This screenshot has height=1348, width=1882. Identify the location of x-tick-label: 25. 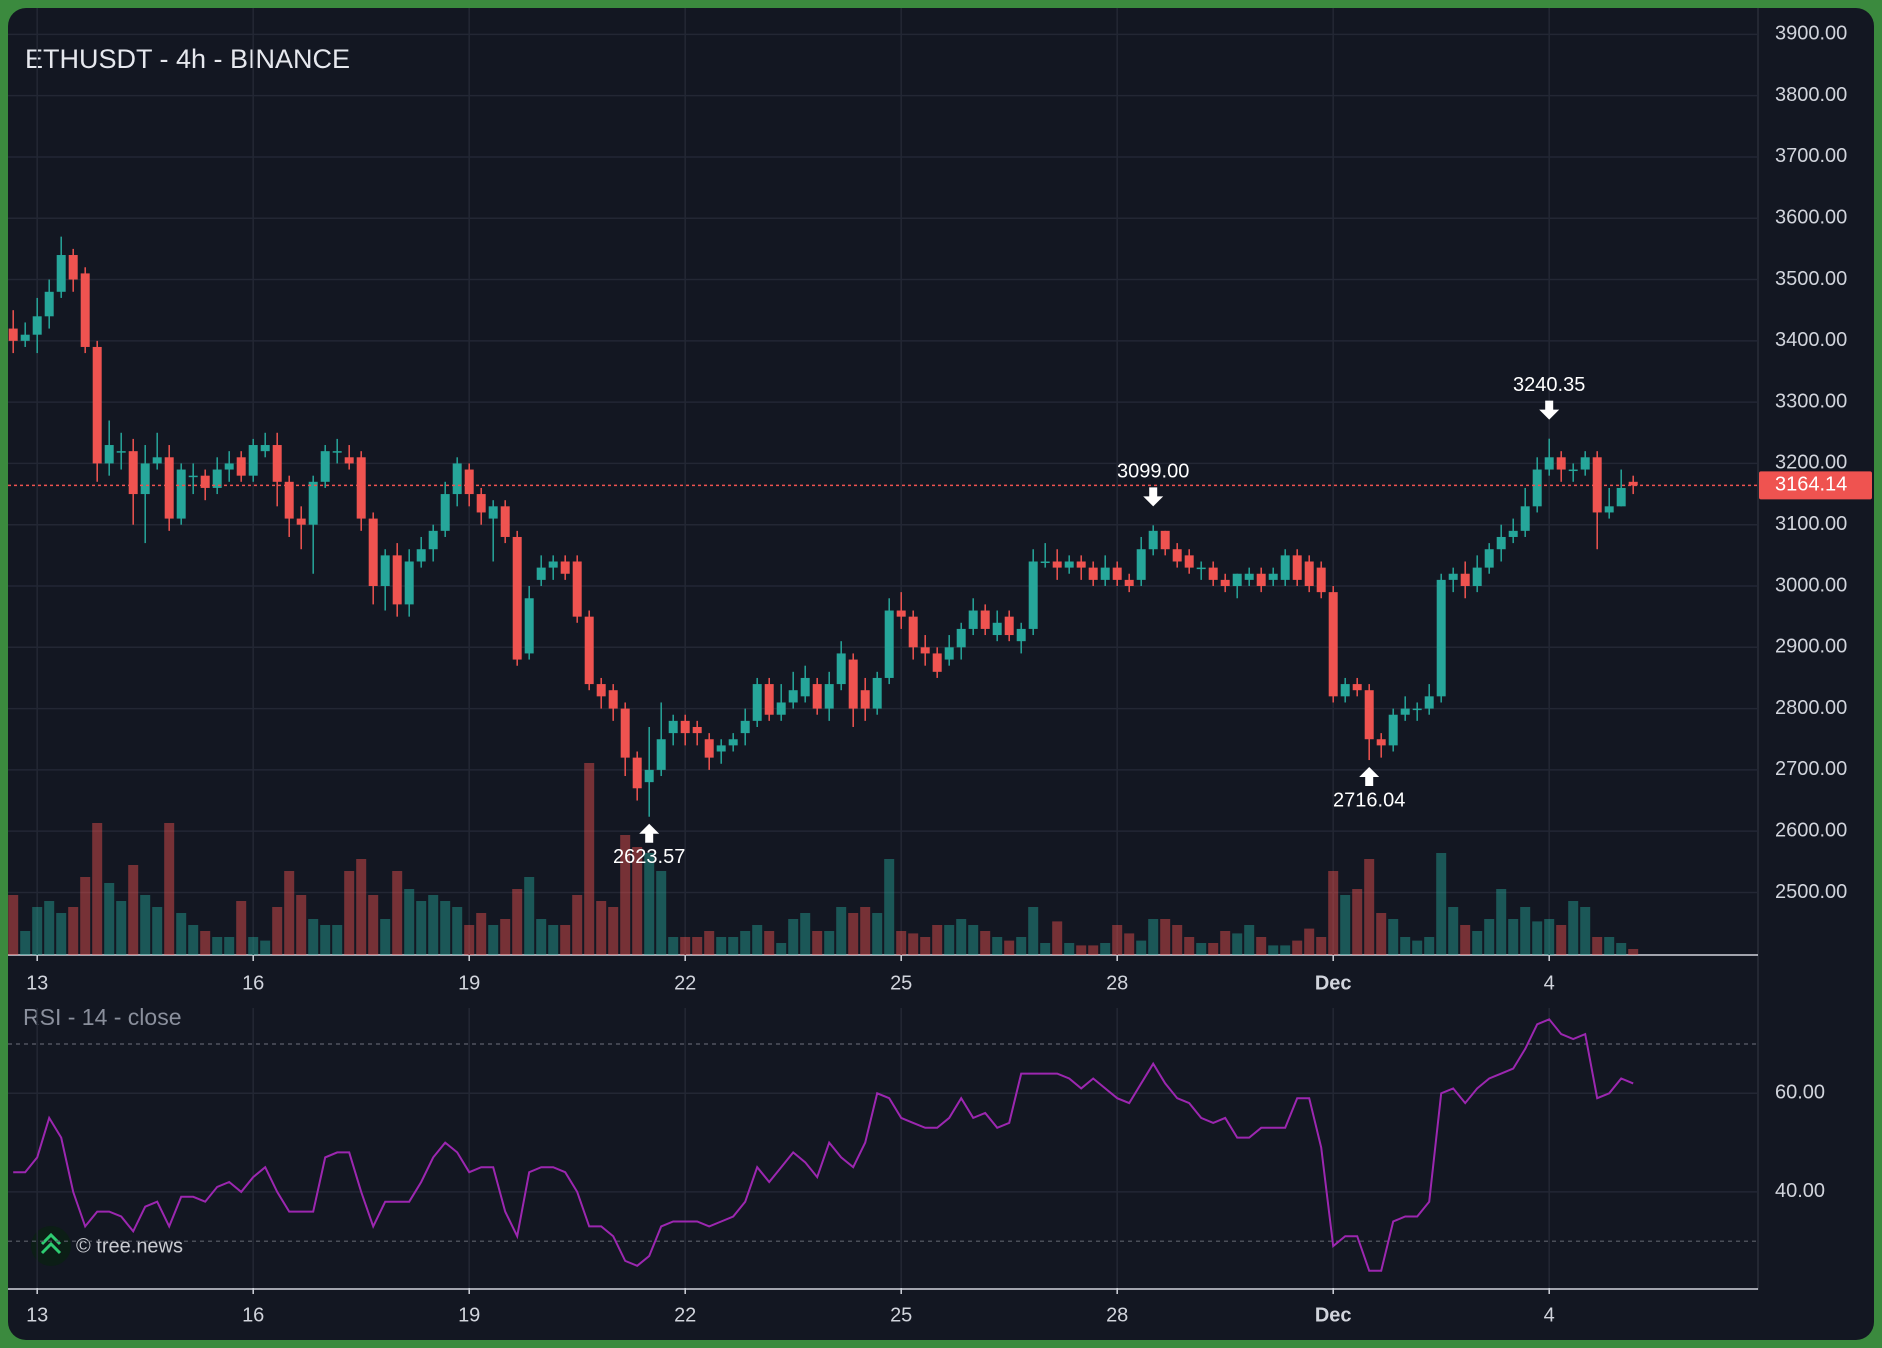
(901, 1315).